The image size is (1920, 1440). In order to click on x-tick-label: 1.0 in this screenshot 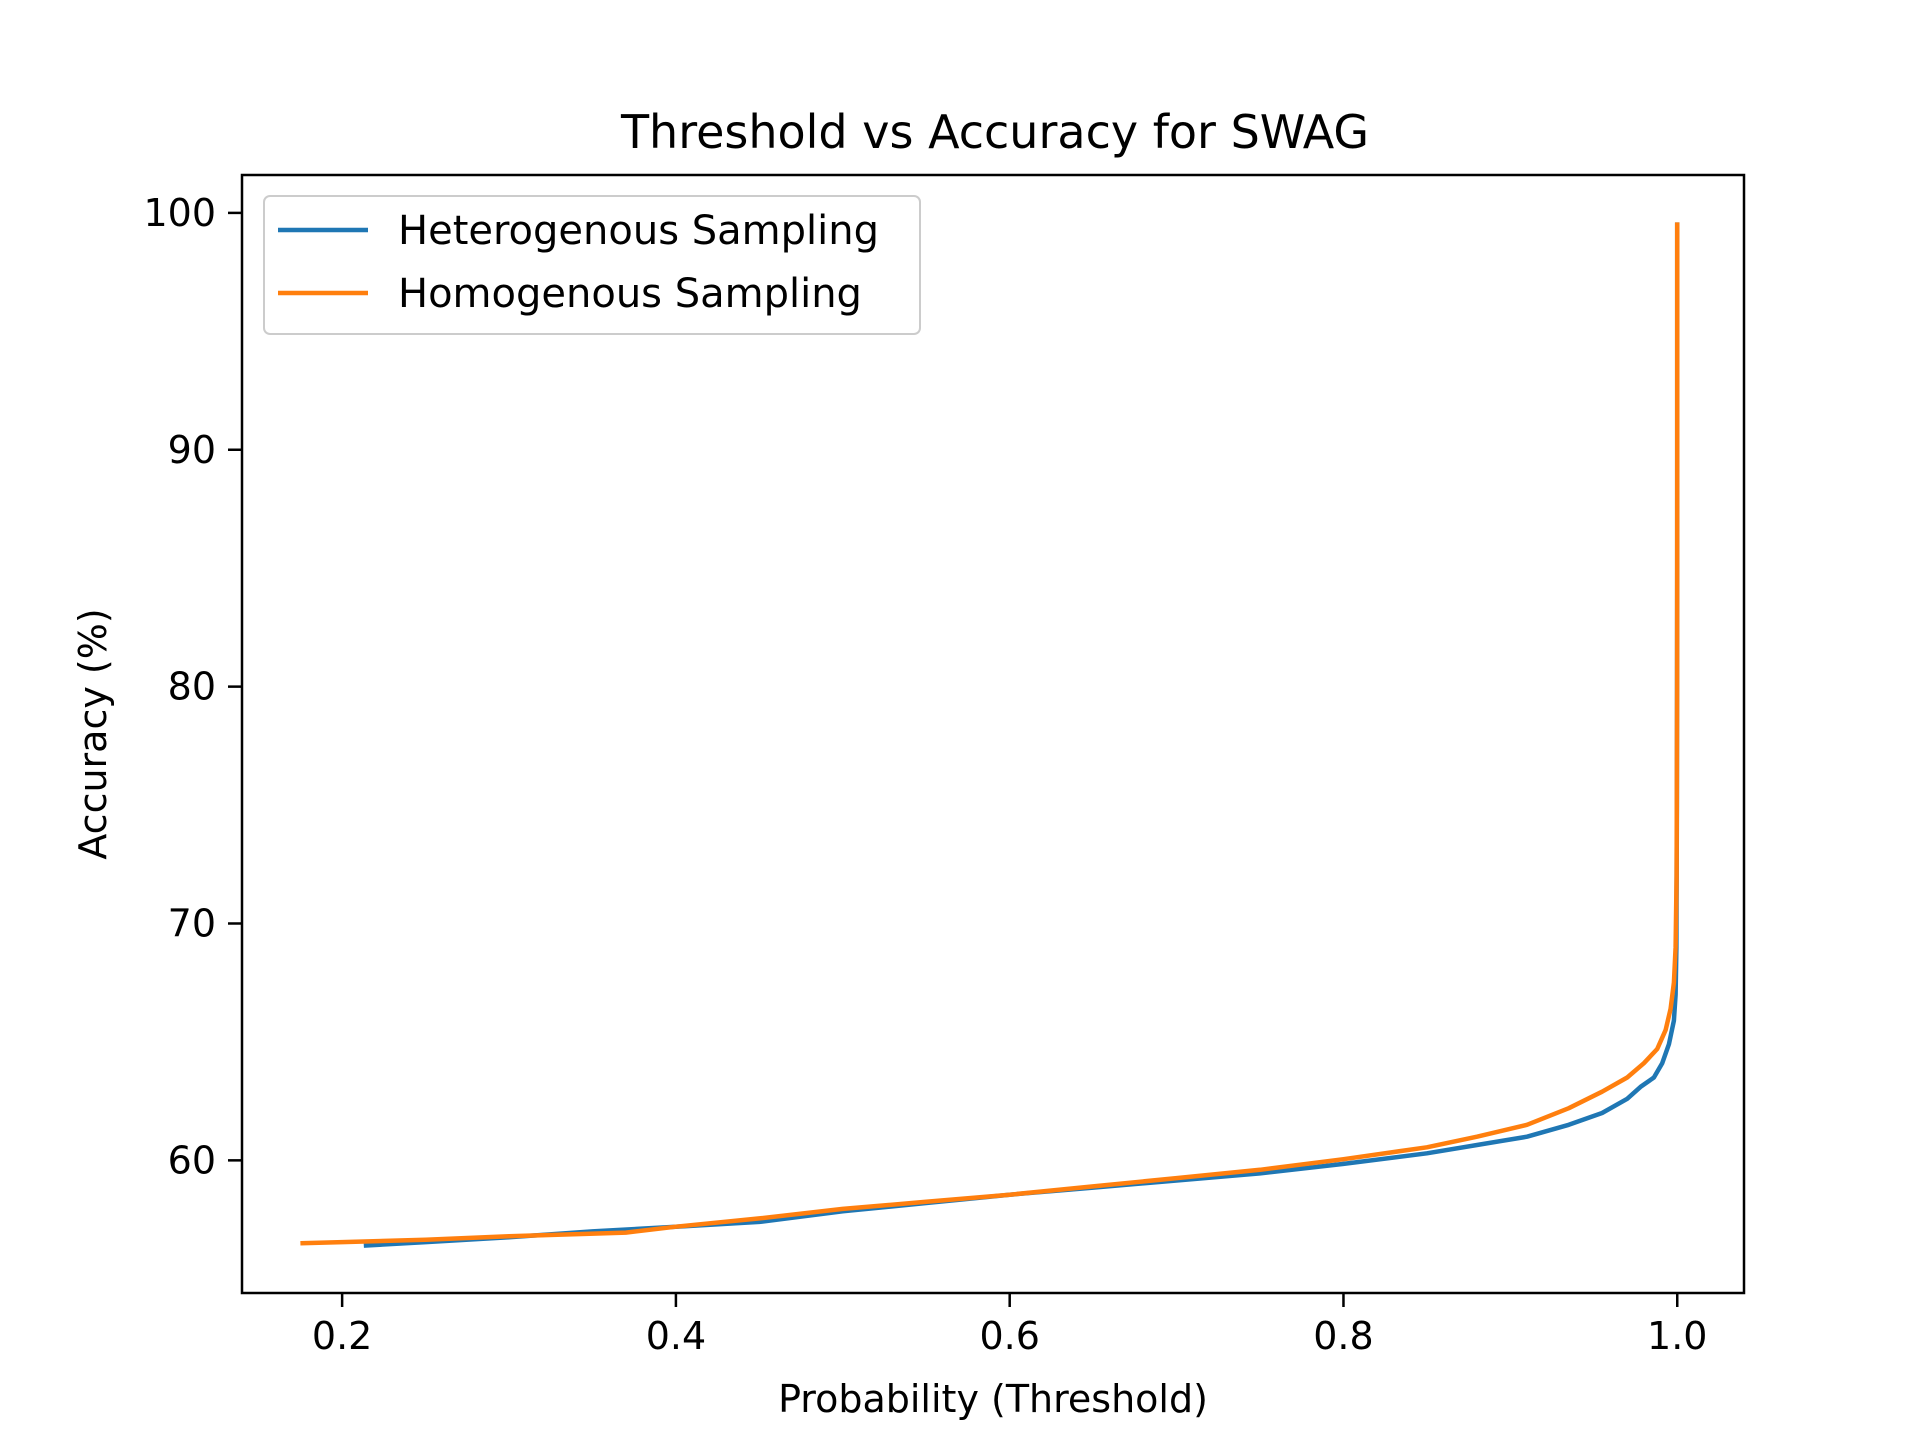, I will do `click(1677, 1336)`.